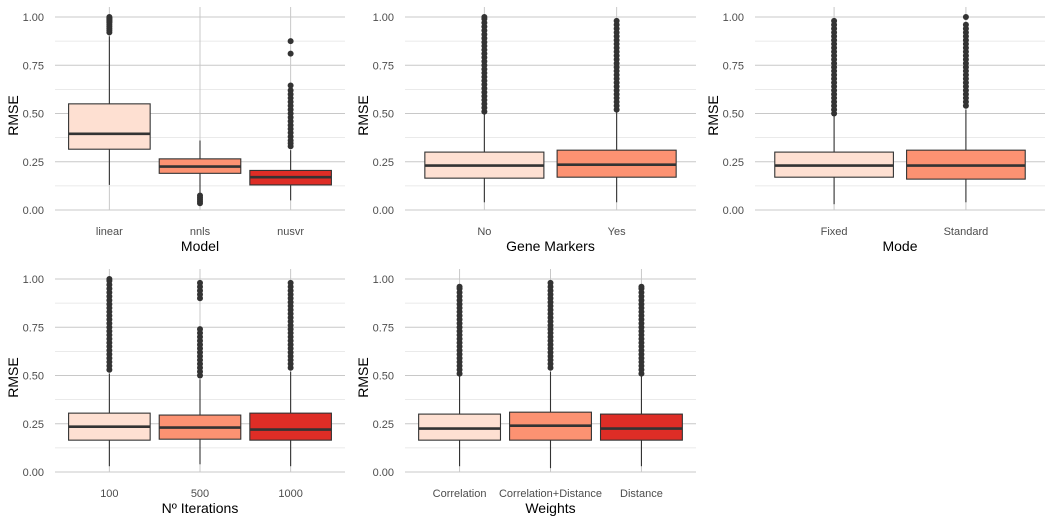 The image size is (1055, 526). What do you see at coordinates (290, 232) in the screenshot?
I see `x-tick-label: nusvr` at bounding box center [290, 232].